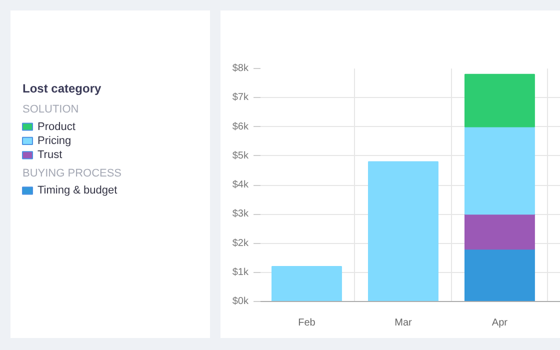 This screenshot has width=560, height=350. Describe the element at coordinates (307, 323) in the screenshot. I see `x-tick-label: Feb` at that location.